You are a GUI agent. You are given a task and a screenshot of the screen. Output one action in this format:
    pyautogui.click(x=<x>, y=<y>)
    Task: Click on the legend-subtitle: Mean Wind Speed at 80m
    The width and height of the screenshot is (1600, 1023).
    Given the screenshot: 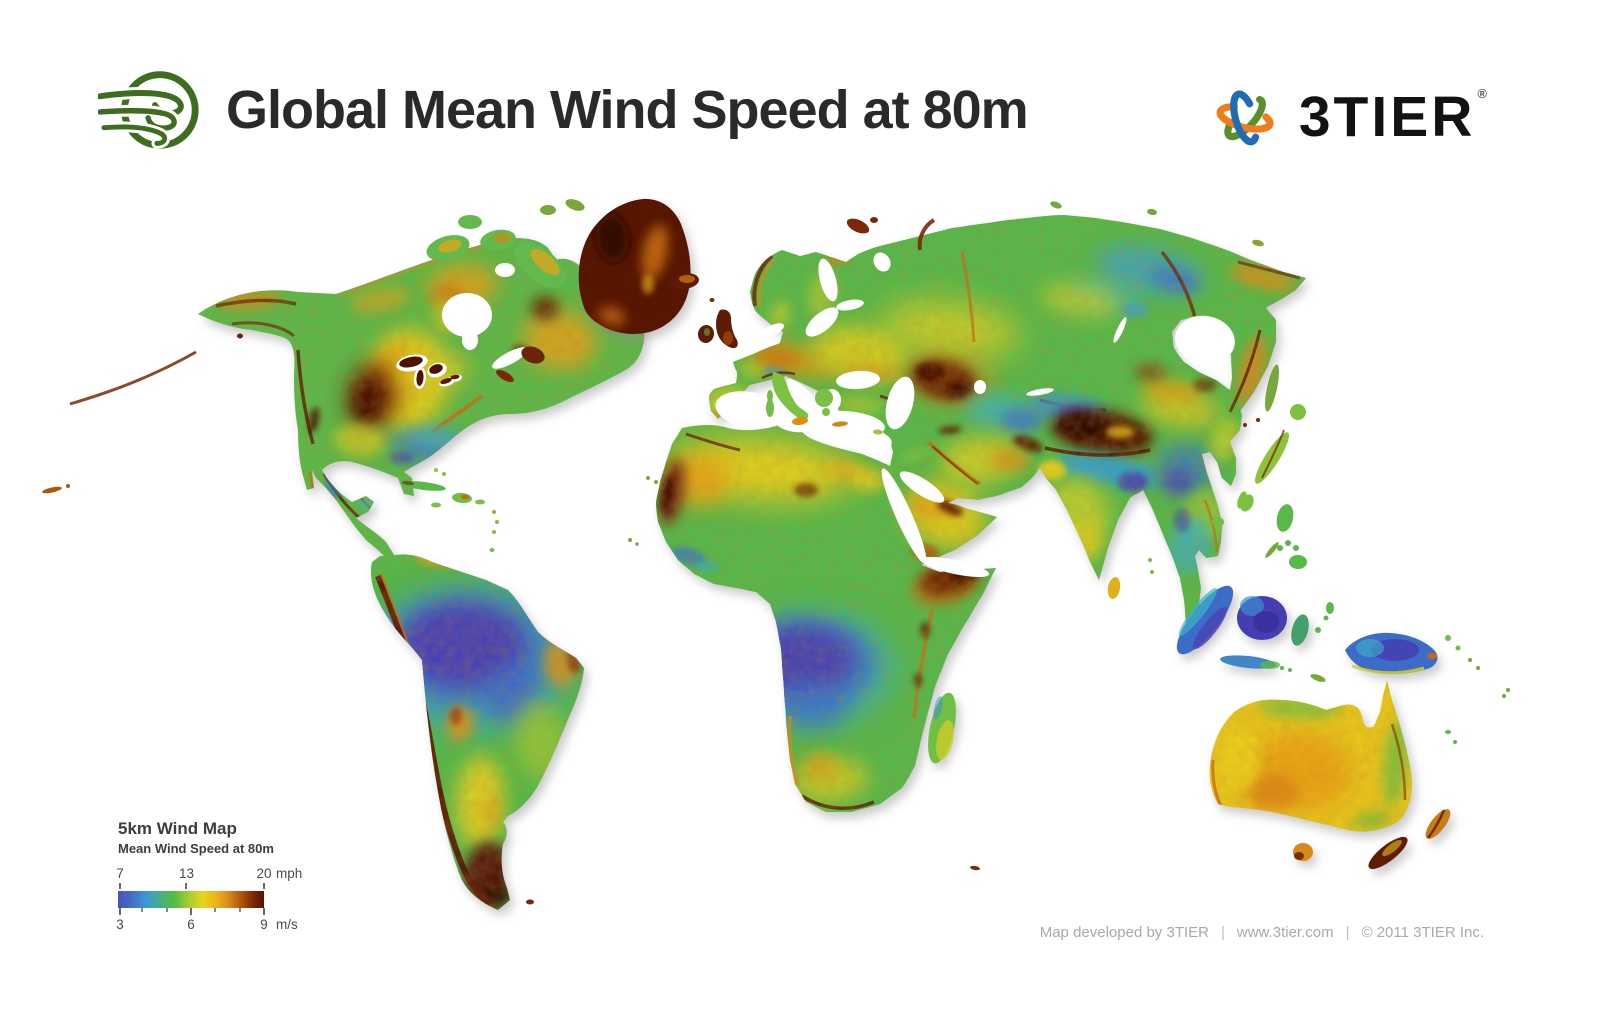 What is the action you would take?
    pyautogui.click(x=196, y=848)
    